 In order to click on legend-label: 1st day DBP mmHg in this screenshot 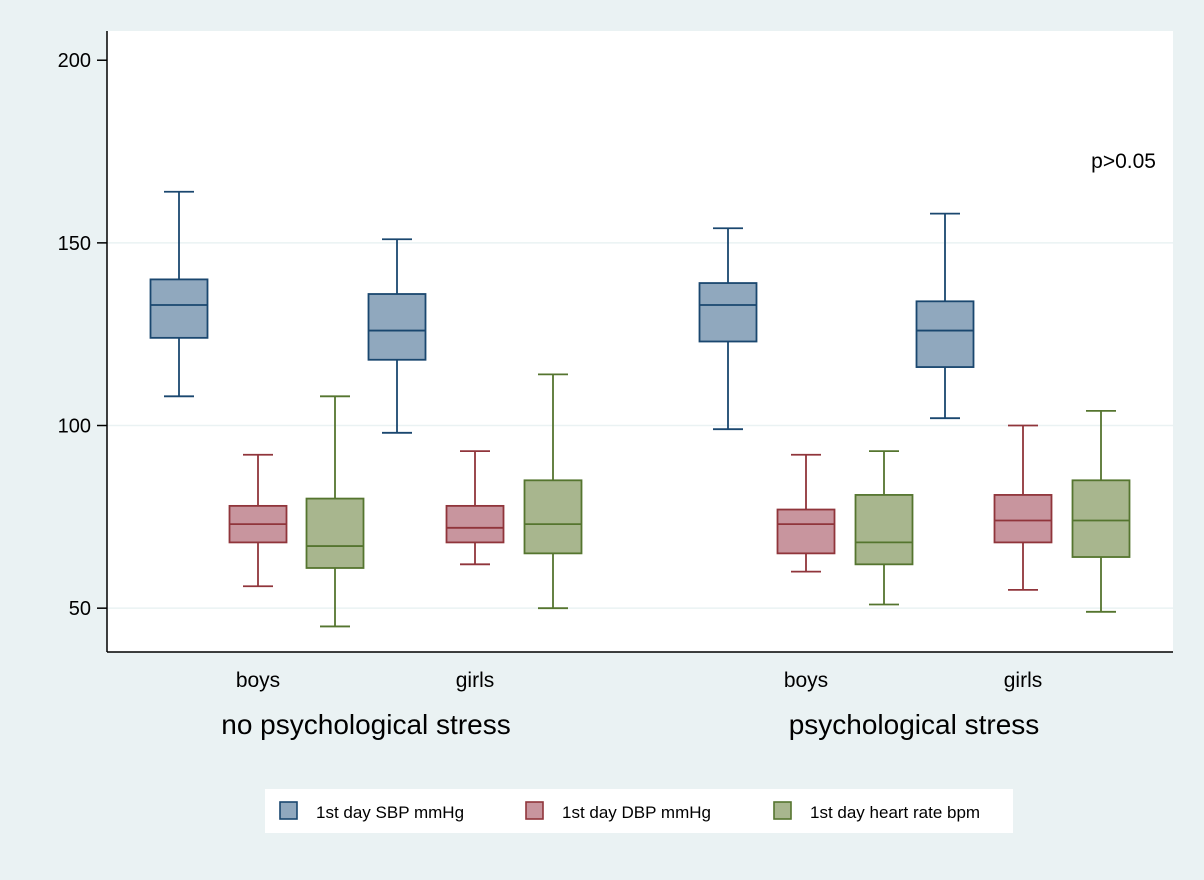, I will do `click(636, 812)`.